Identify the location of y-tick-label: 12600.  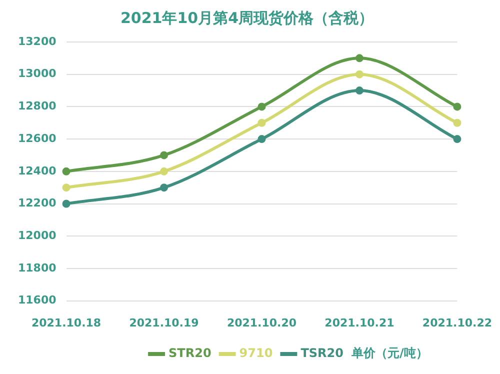
(37, 138).